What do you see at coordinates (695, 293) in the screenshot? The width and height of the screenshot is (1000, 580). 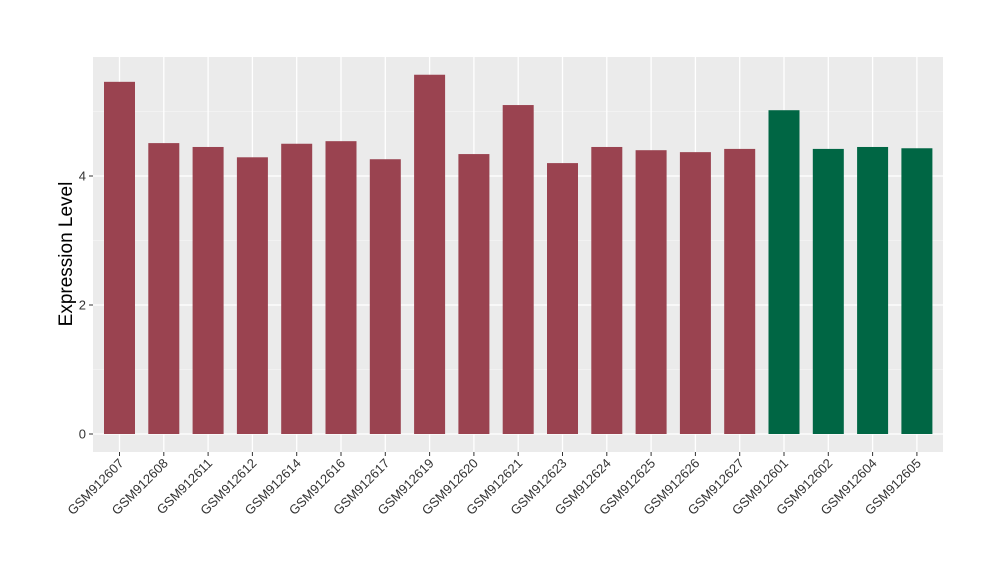 I see `bar-GSM912626` at bounding box center [695, 293].